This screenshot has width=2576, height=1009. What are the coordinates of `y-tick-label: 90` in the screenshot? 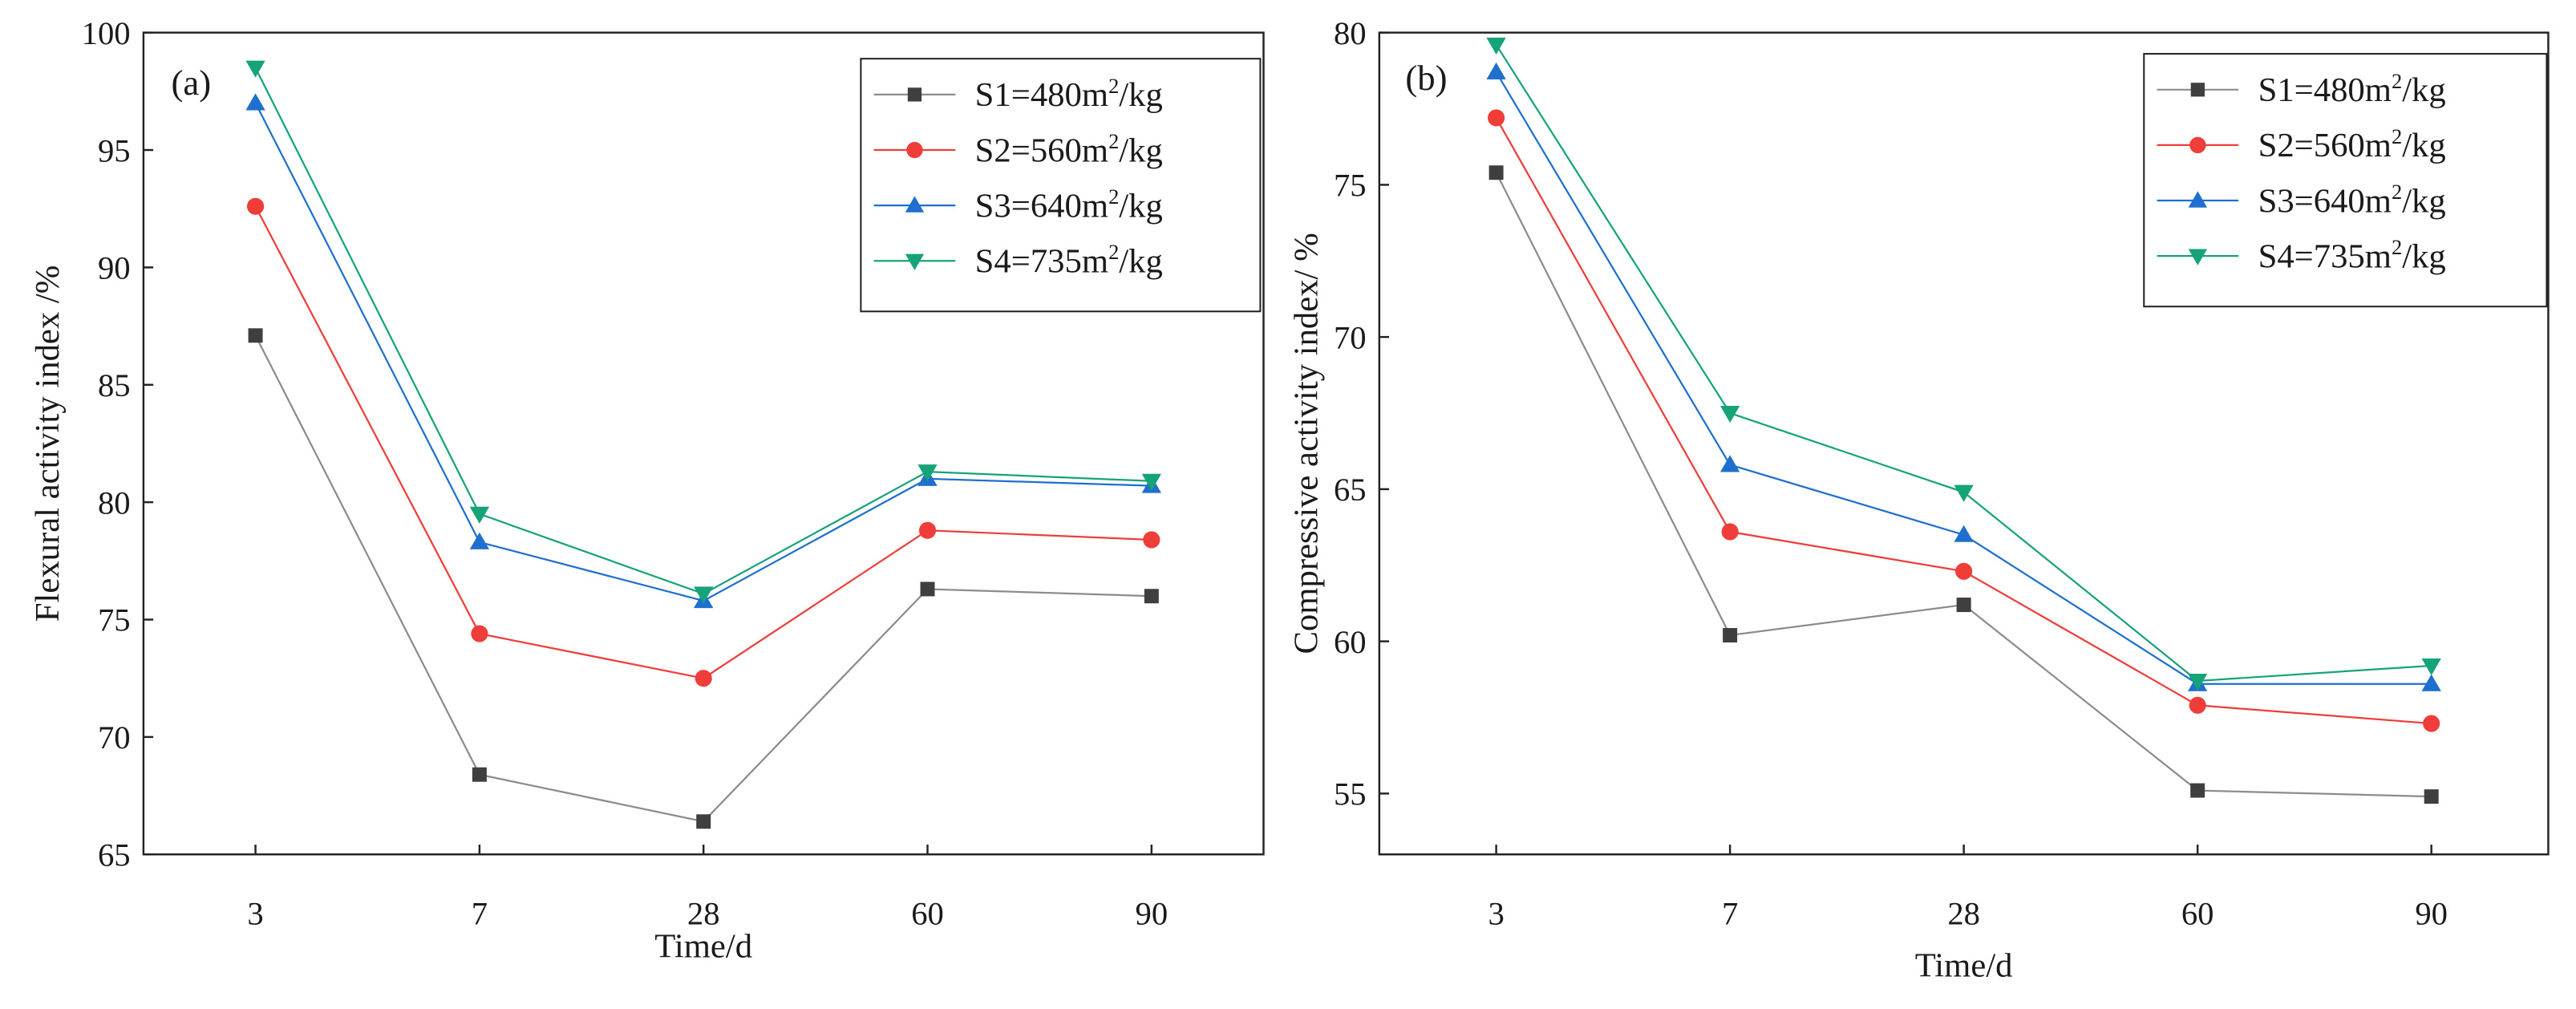 It's located at (115, 268).